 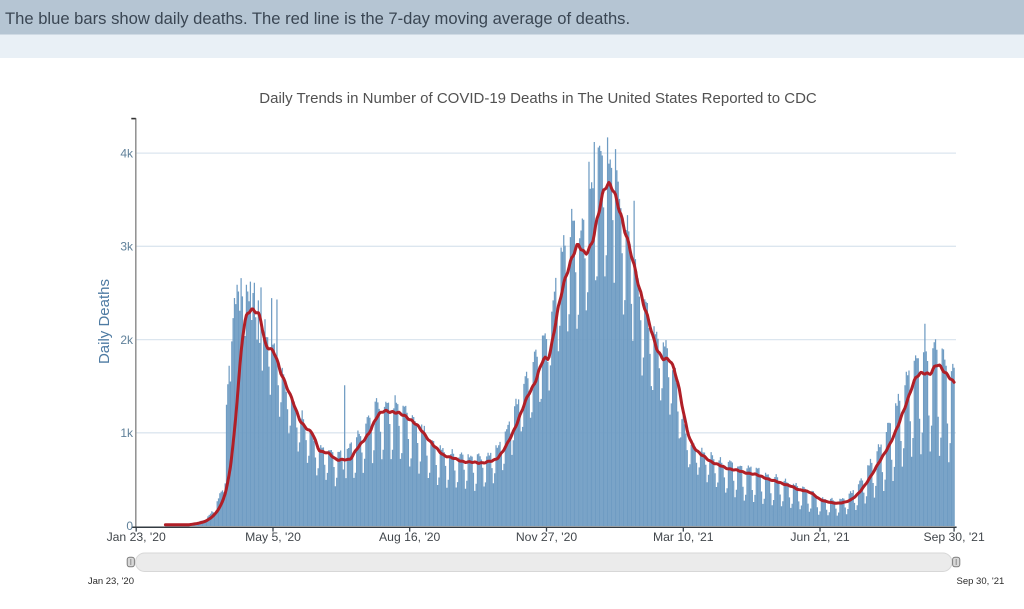 I want to click on svg-text: 3k, so click(x=127, y=247).